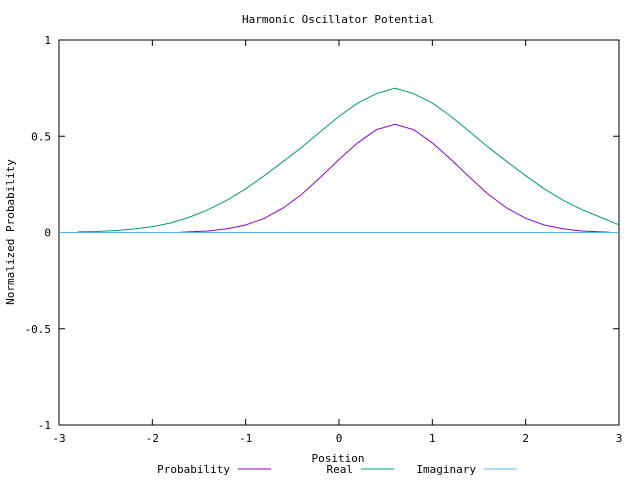 The height and width of the screenshot is (480, 640). I want to click on chart-title: Harmonic Oscillator Potential, so click(338, 19).